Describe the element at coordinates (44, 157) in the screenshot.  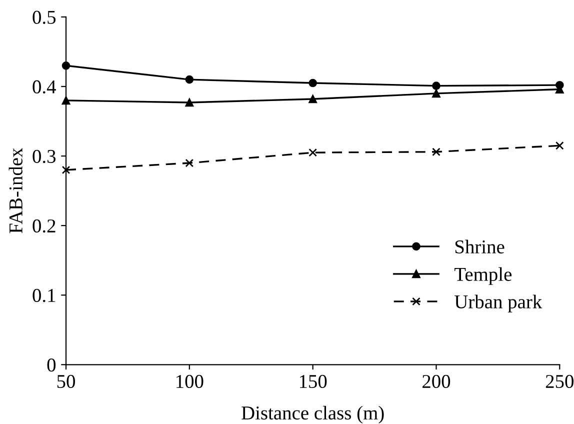
I see `y-tick-label: 0.3` at that location.